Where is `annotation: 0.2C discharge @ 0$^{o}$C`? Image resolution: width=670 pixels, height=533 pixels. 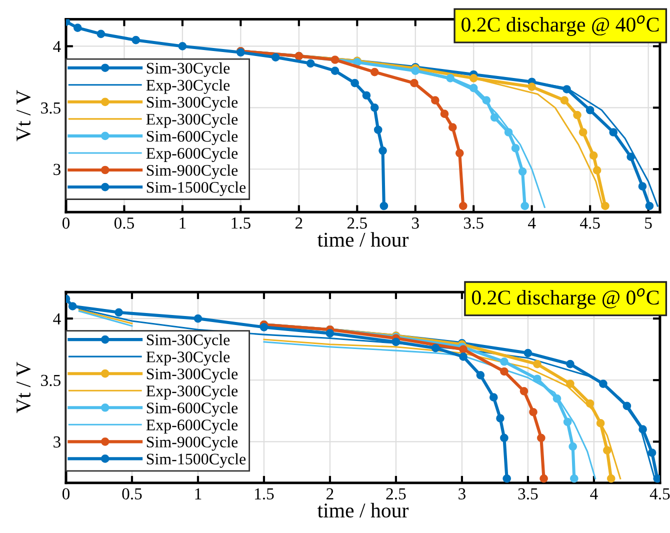
annotation: 0.2C discharge @ 0$^{o}$C is located at coordinates (565, 298).